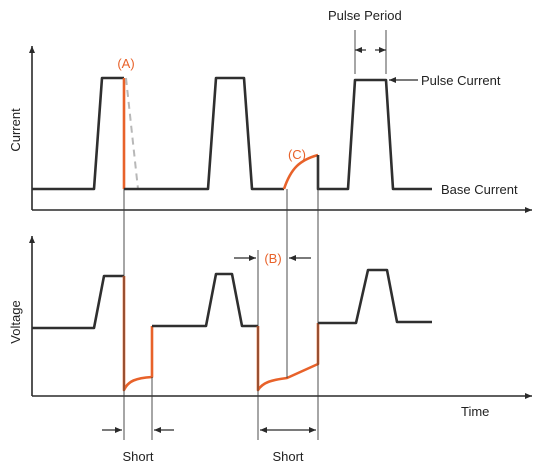  I want to click on marker-a-label: (A), so click(125, 63).